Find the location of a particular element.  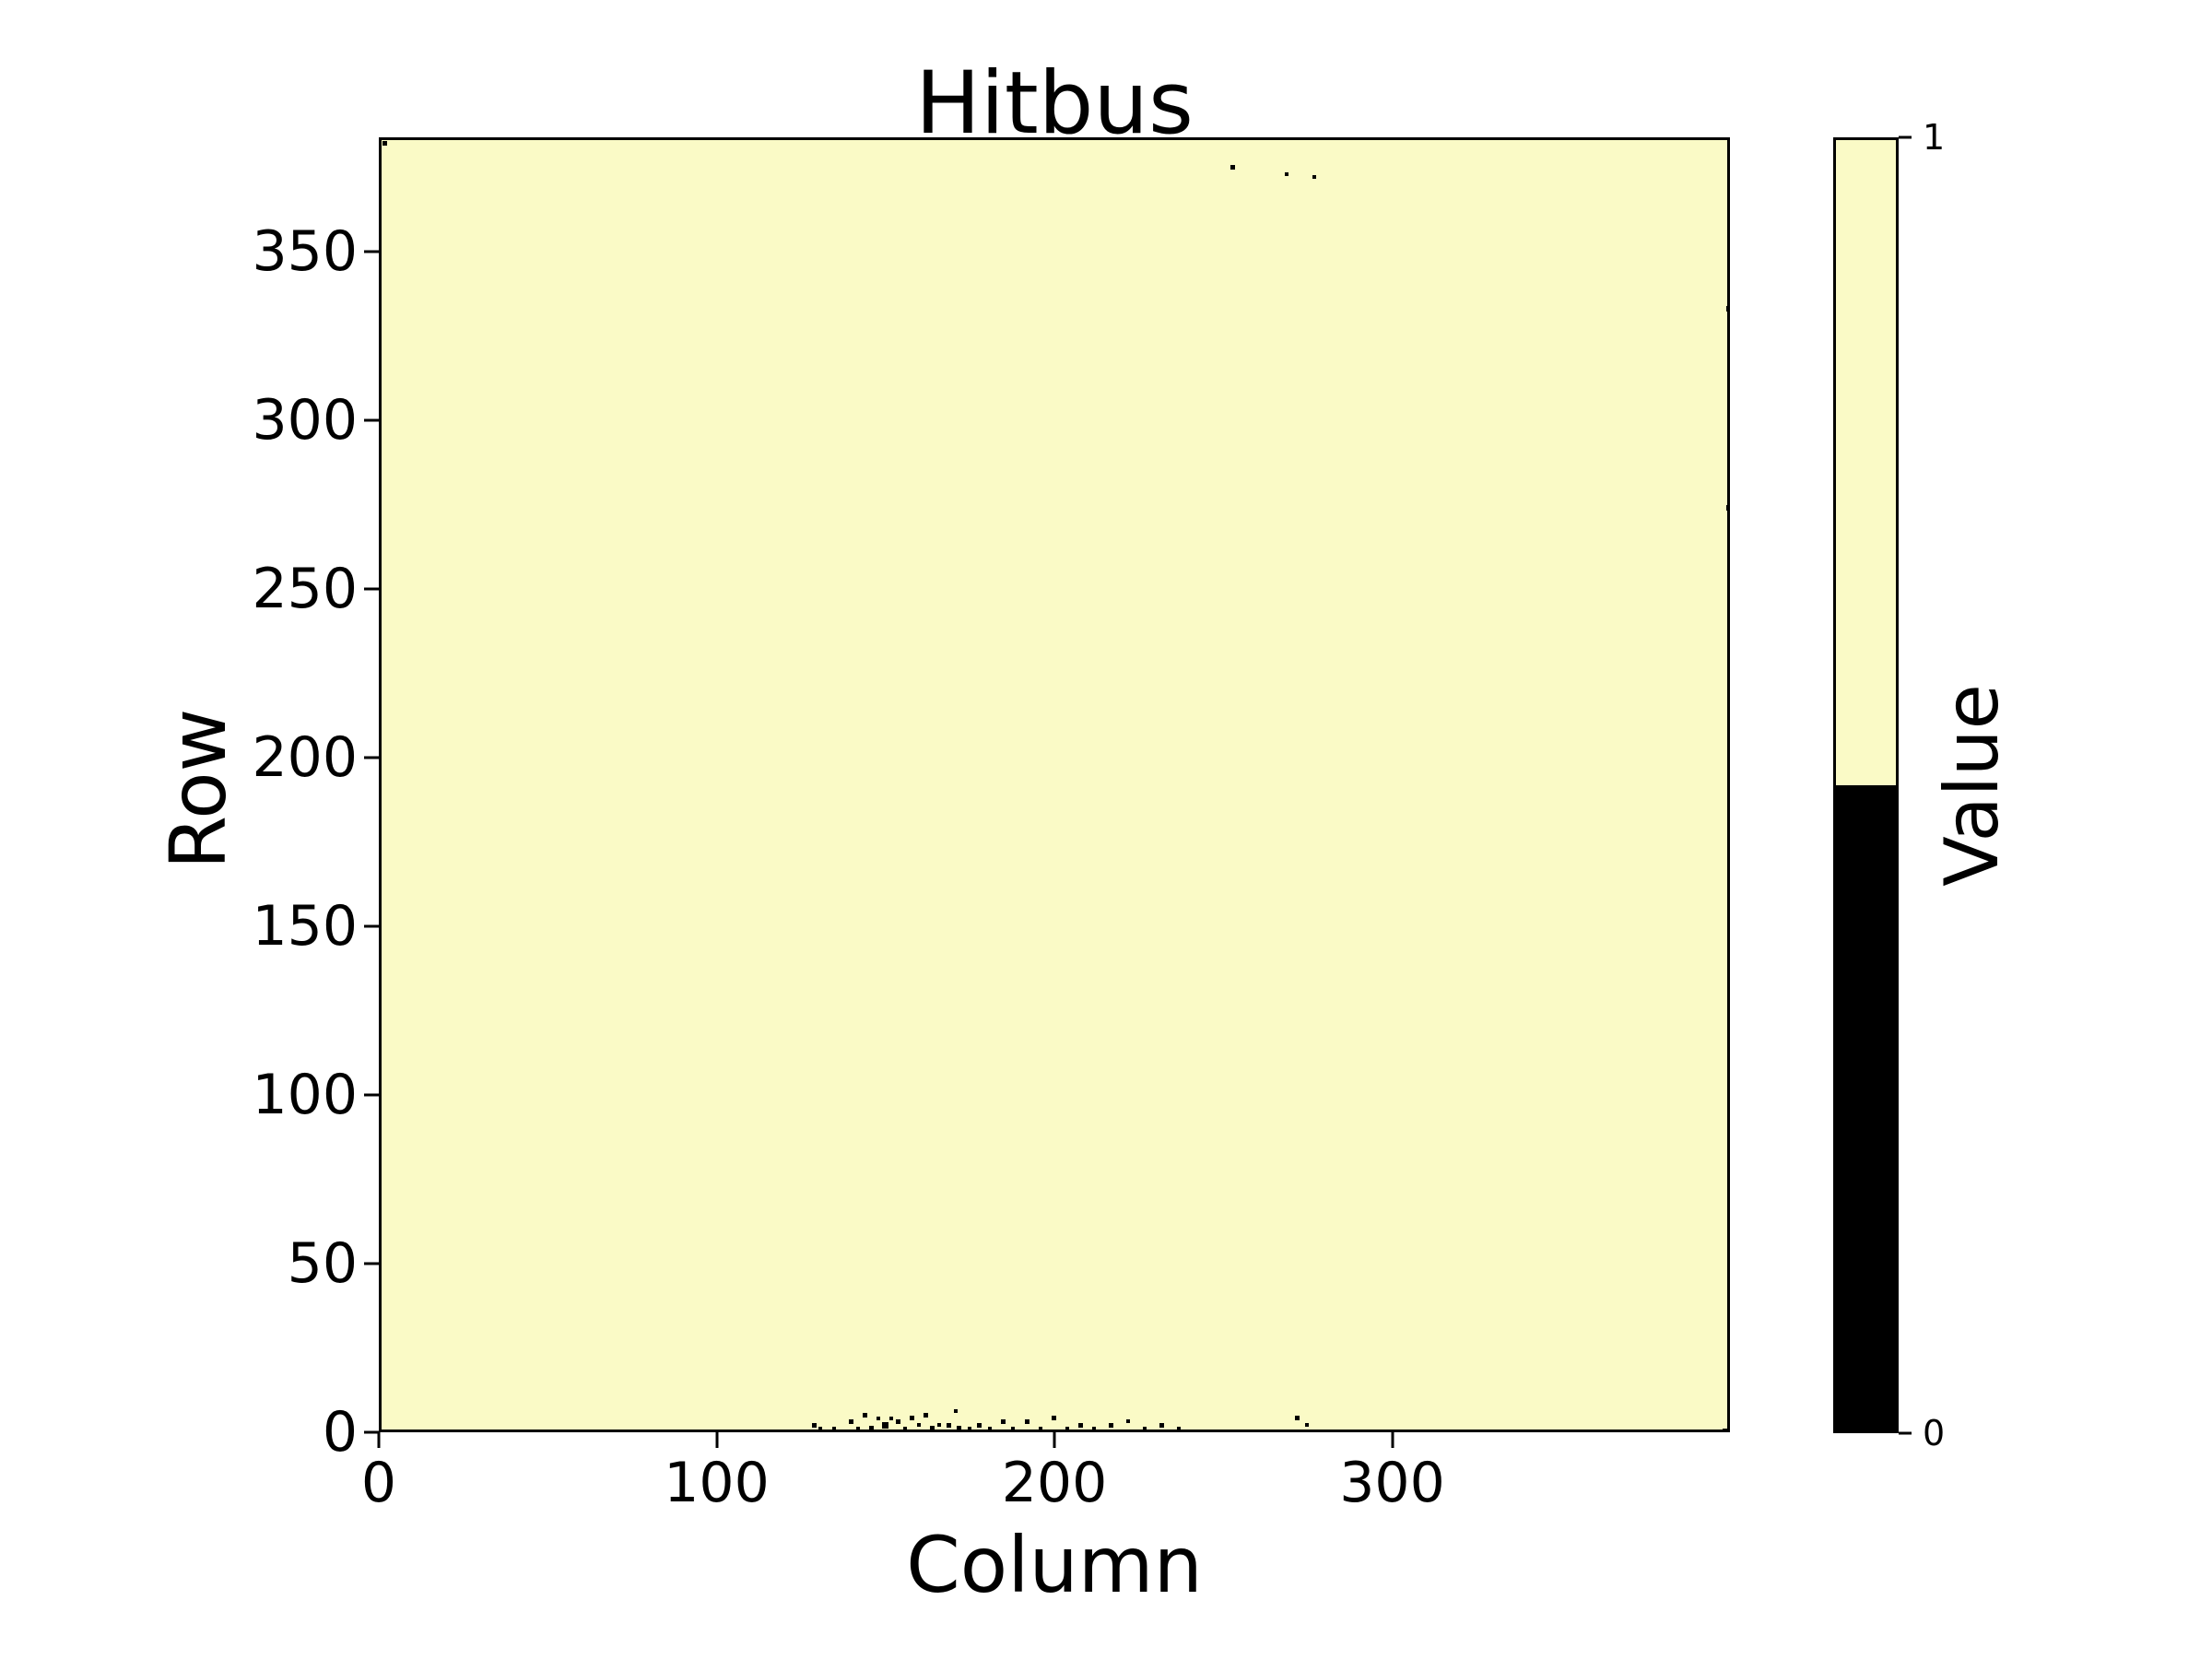

y-axis-label: Row is located at coordinates (198, 789).